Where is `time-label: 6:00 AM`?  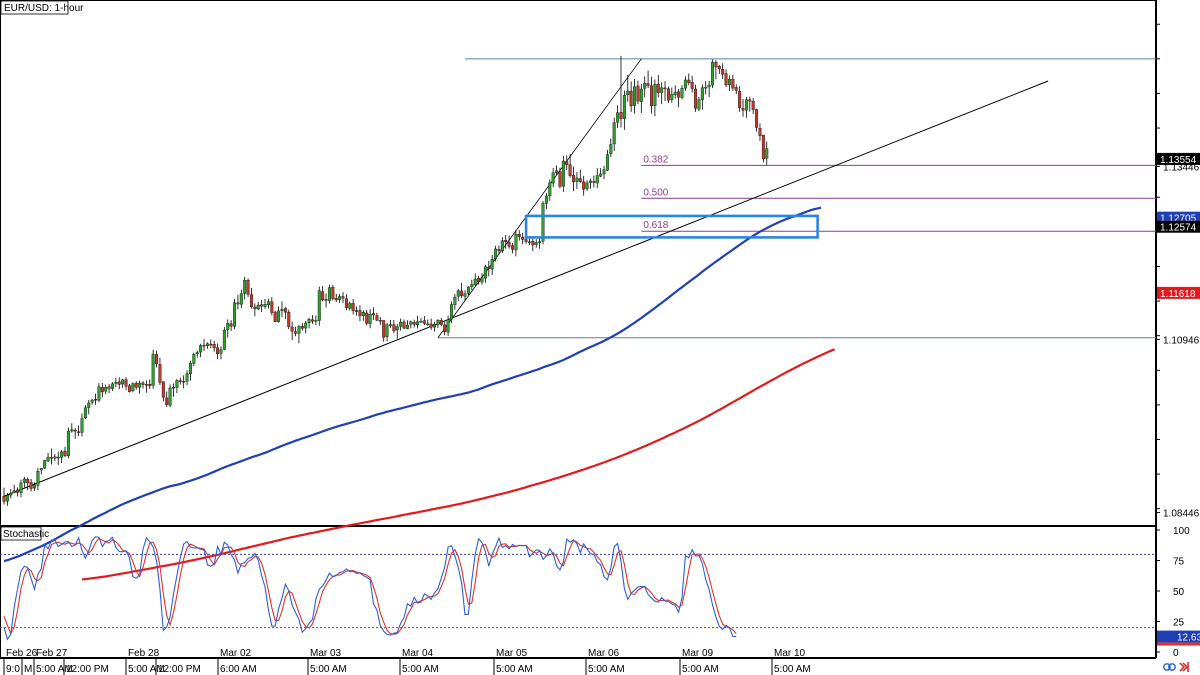 time-label: 6:00 AM is located at coordinates (238, 669).